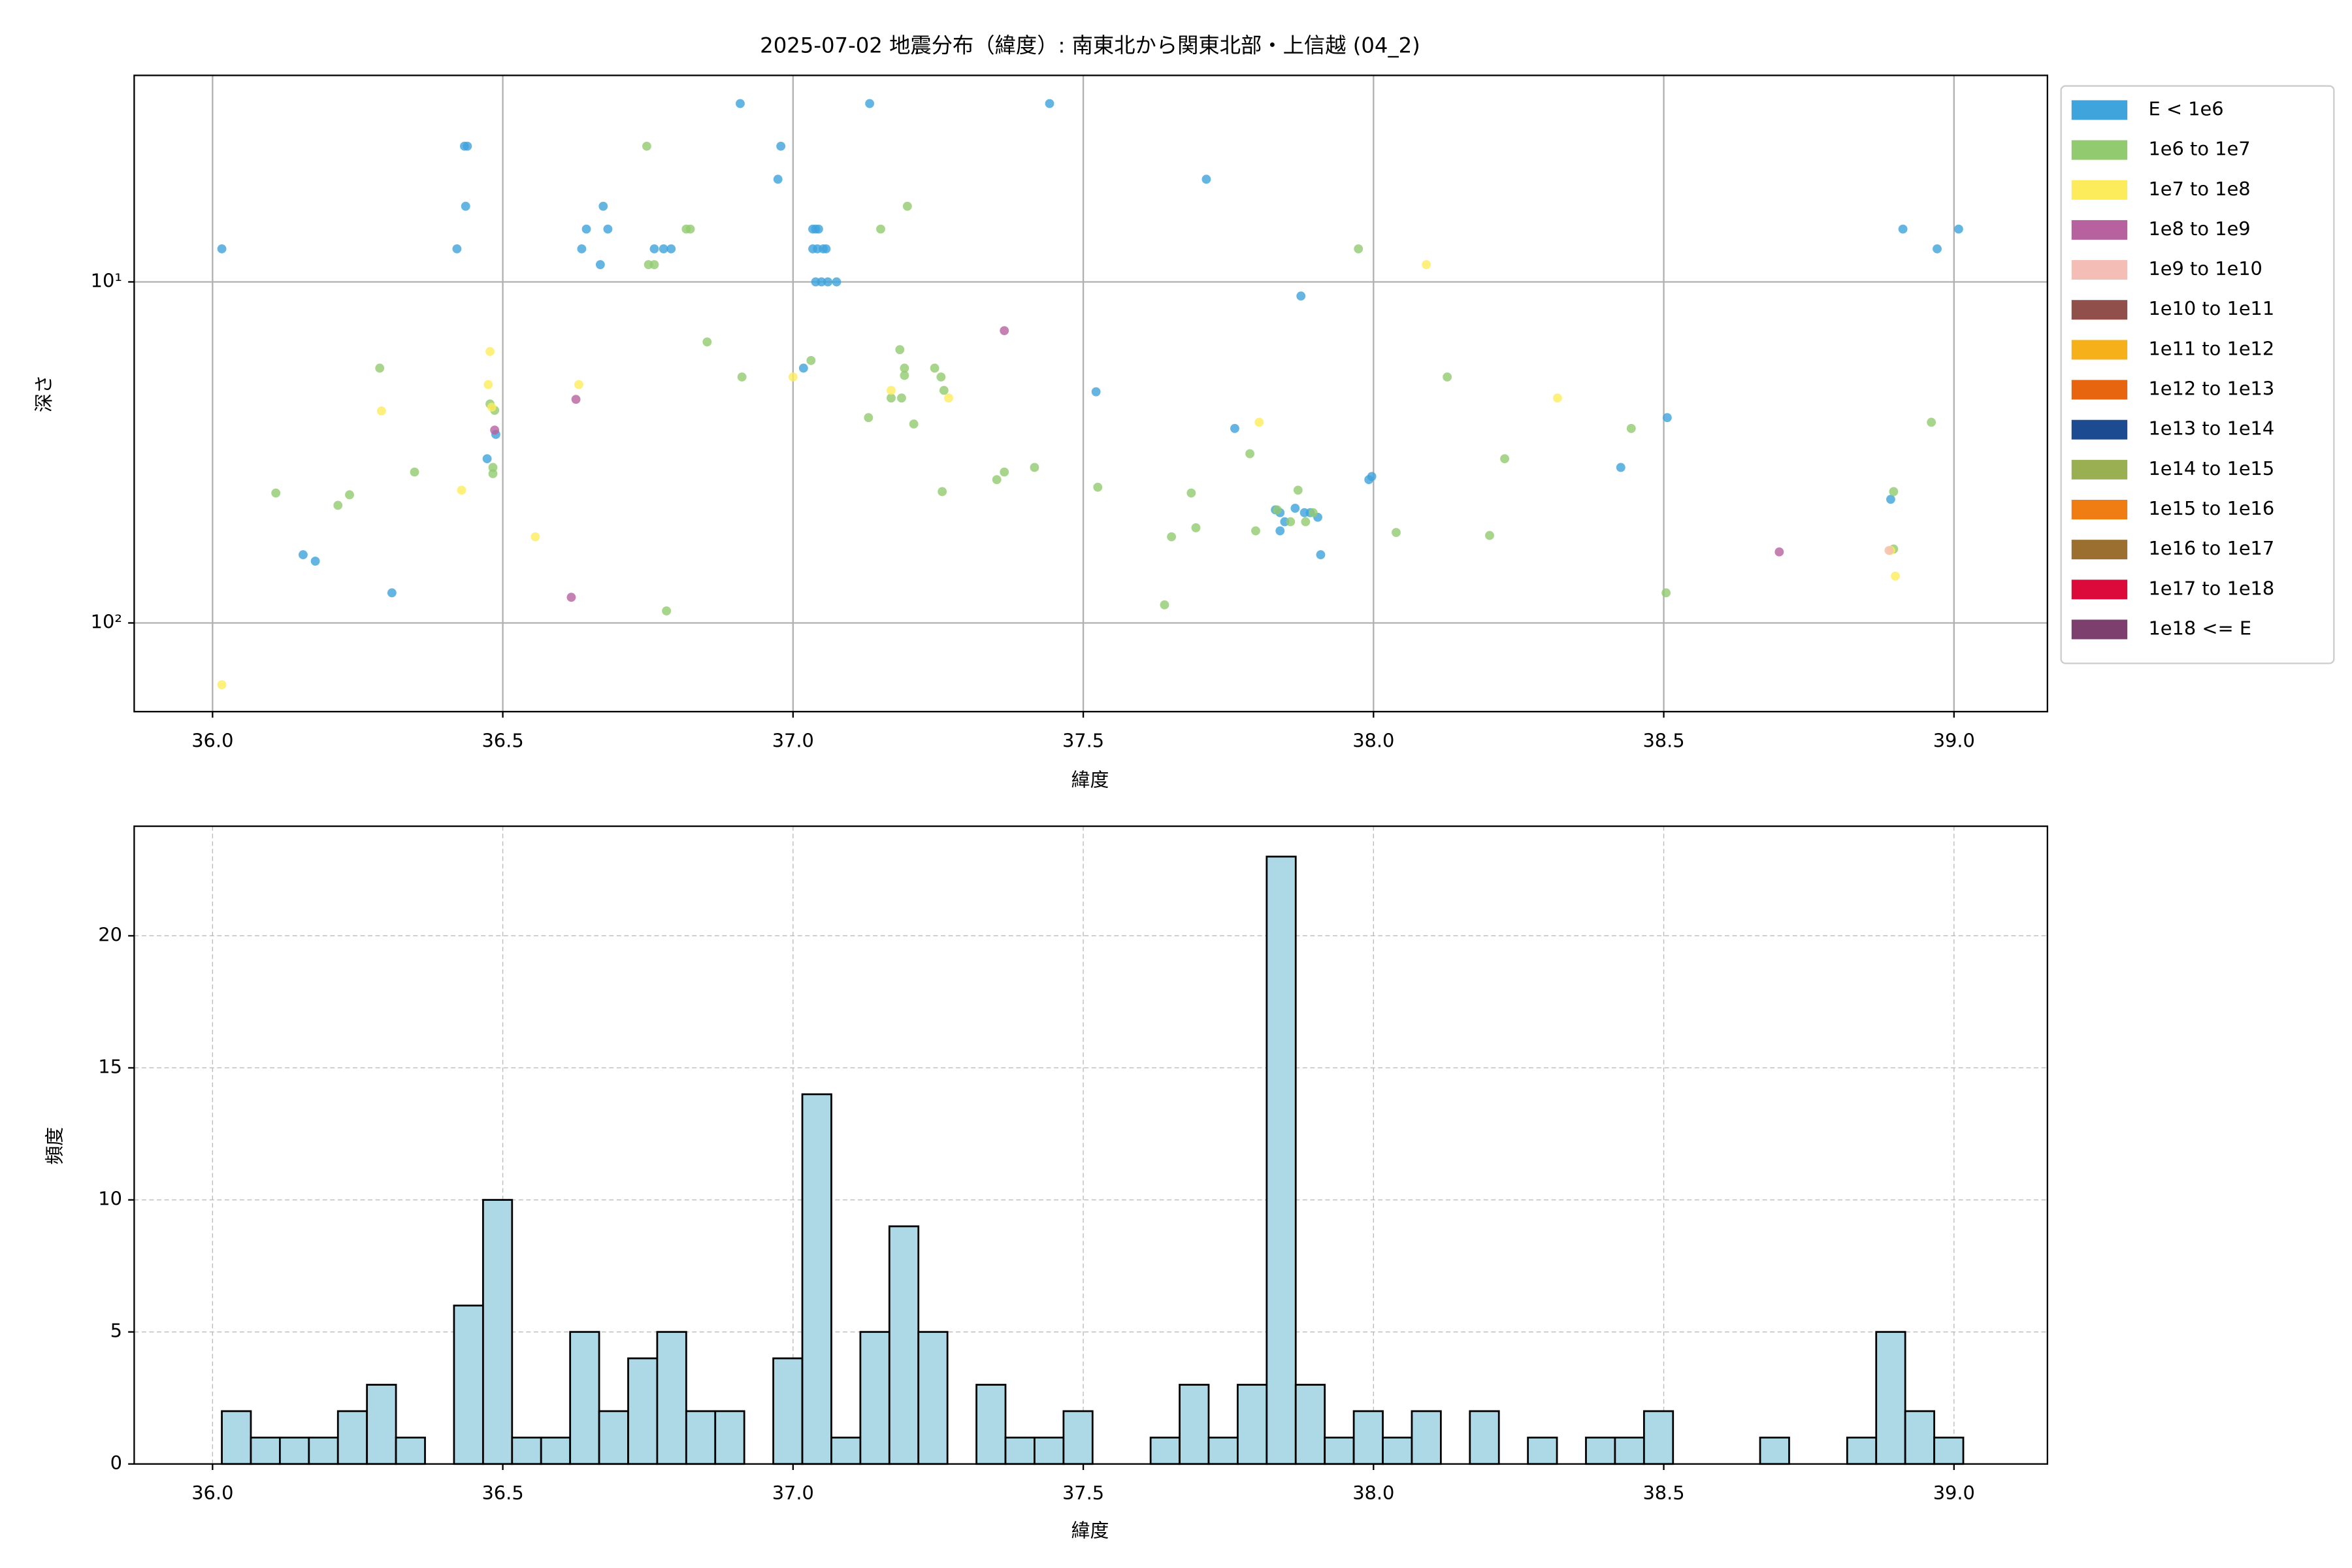 The image size is (2352, 1568). Describe the element at coordinates (106, 621) in the screenshot. I see `y-tick-label: 10²` at that location.